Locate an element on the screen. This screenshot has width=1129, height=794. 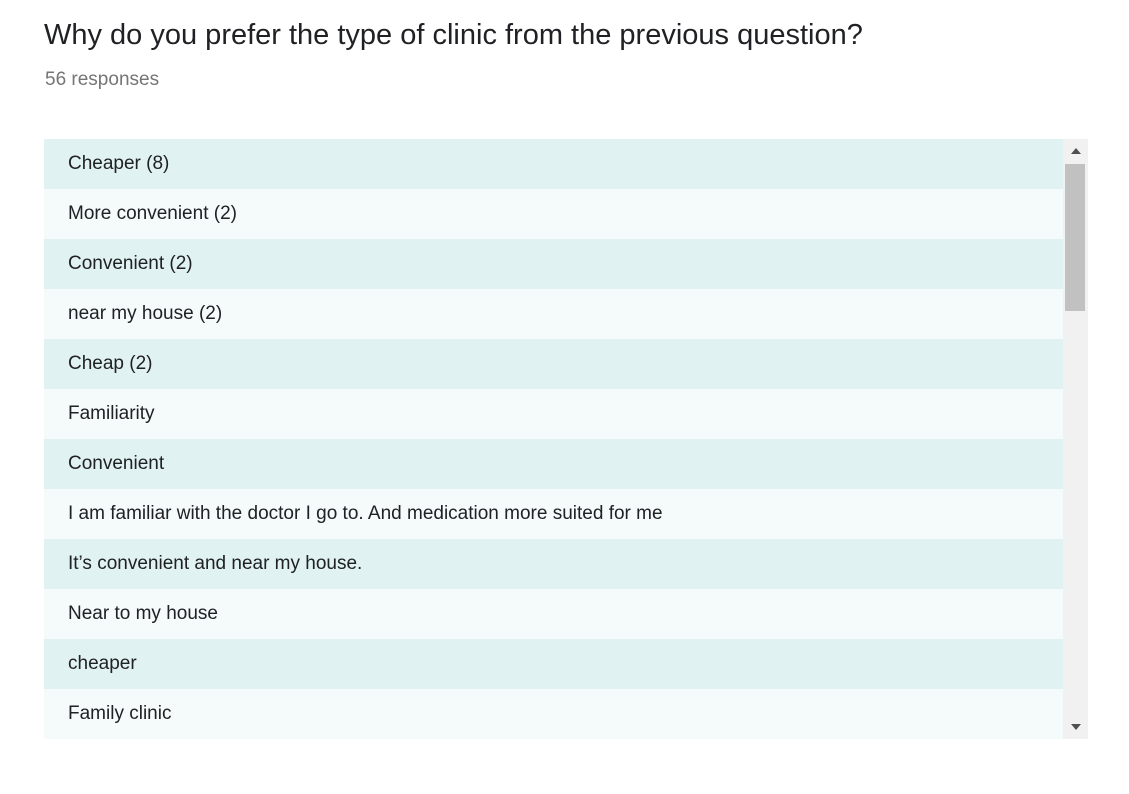
scroll-up-button is located at coordinates (1075, 151).